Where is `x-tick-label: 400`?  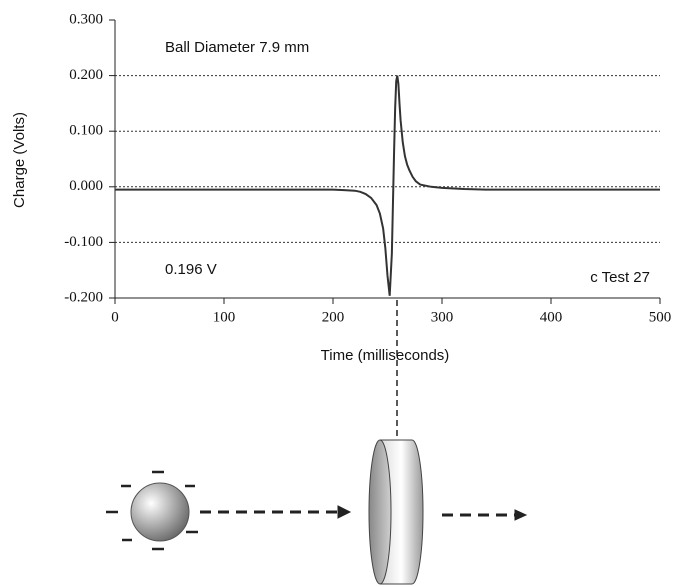
x-tick-label: 400 is located at coordinates (551, 317).